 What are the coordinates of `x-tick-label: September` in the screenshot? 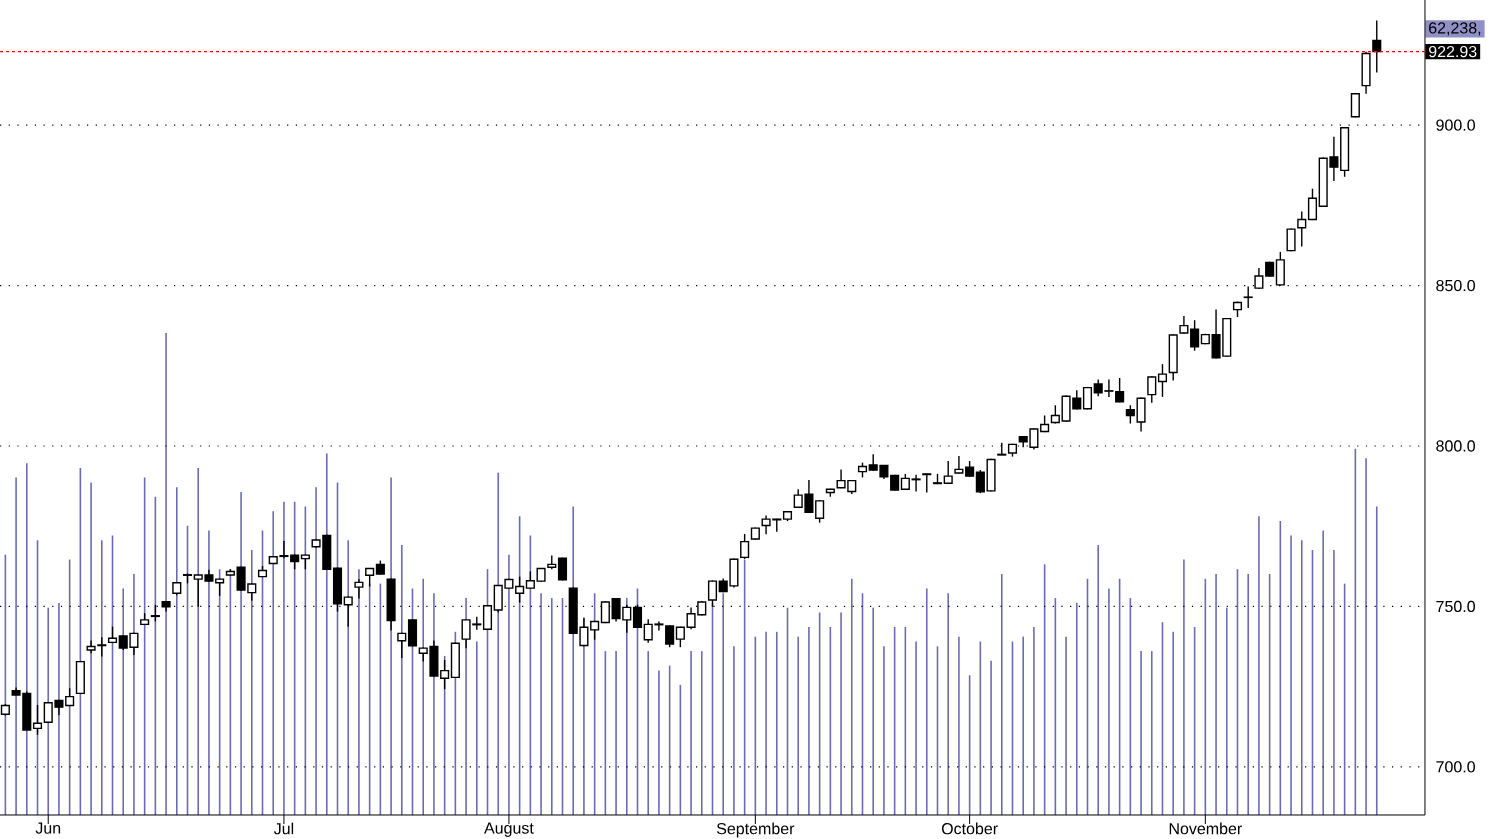 It's located at (755, 830).